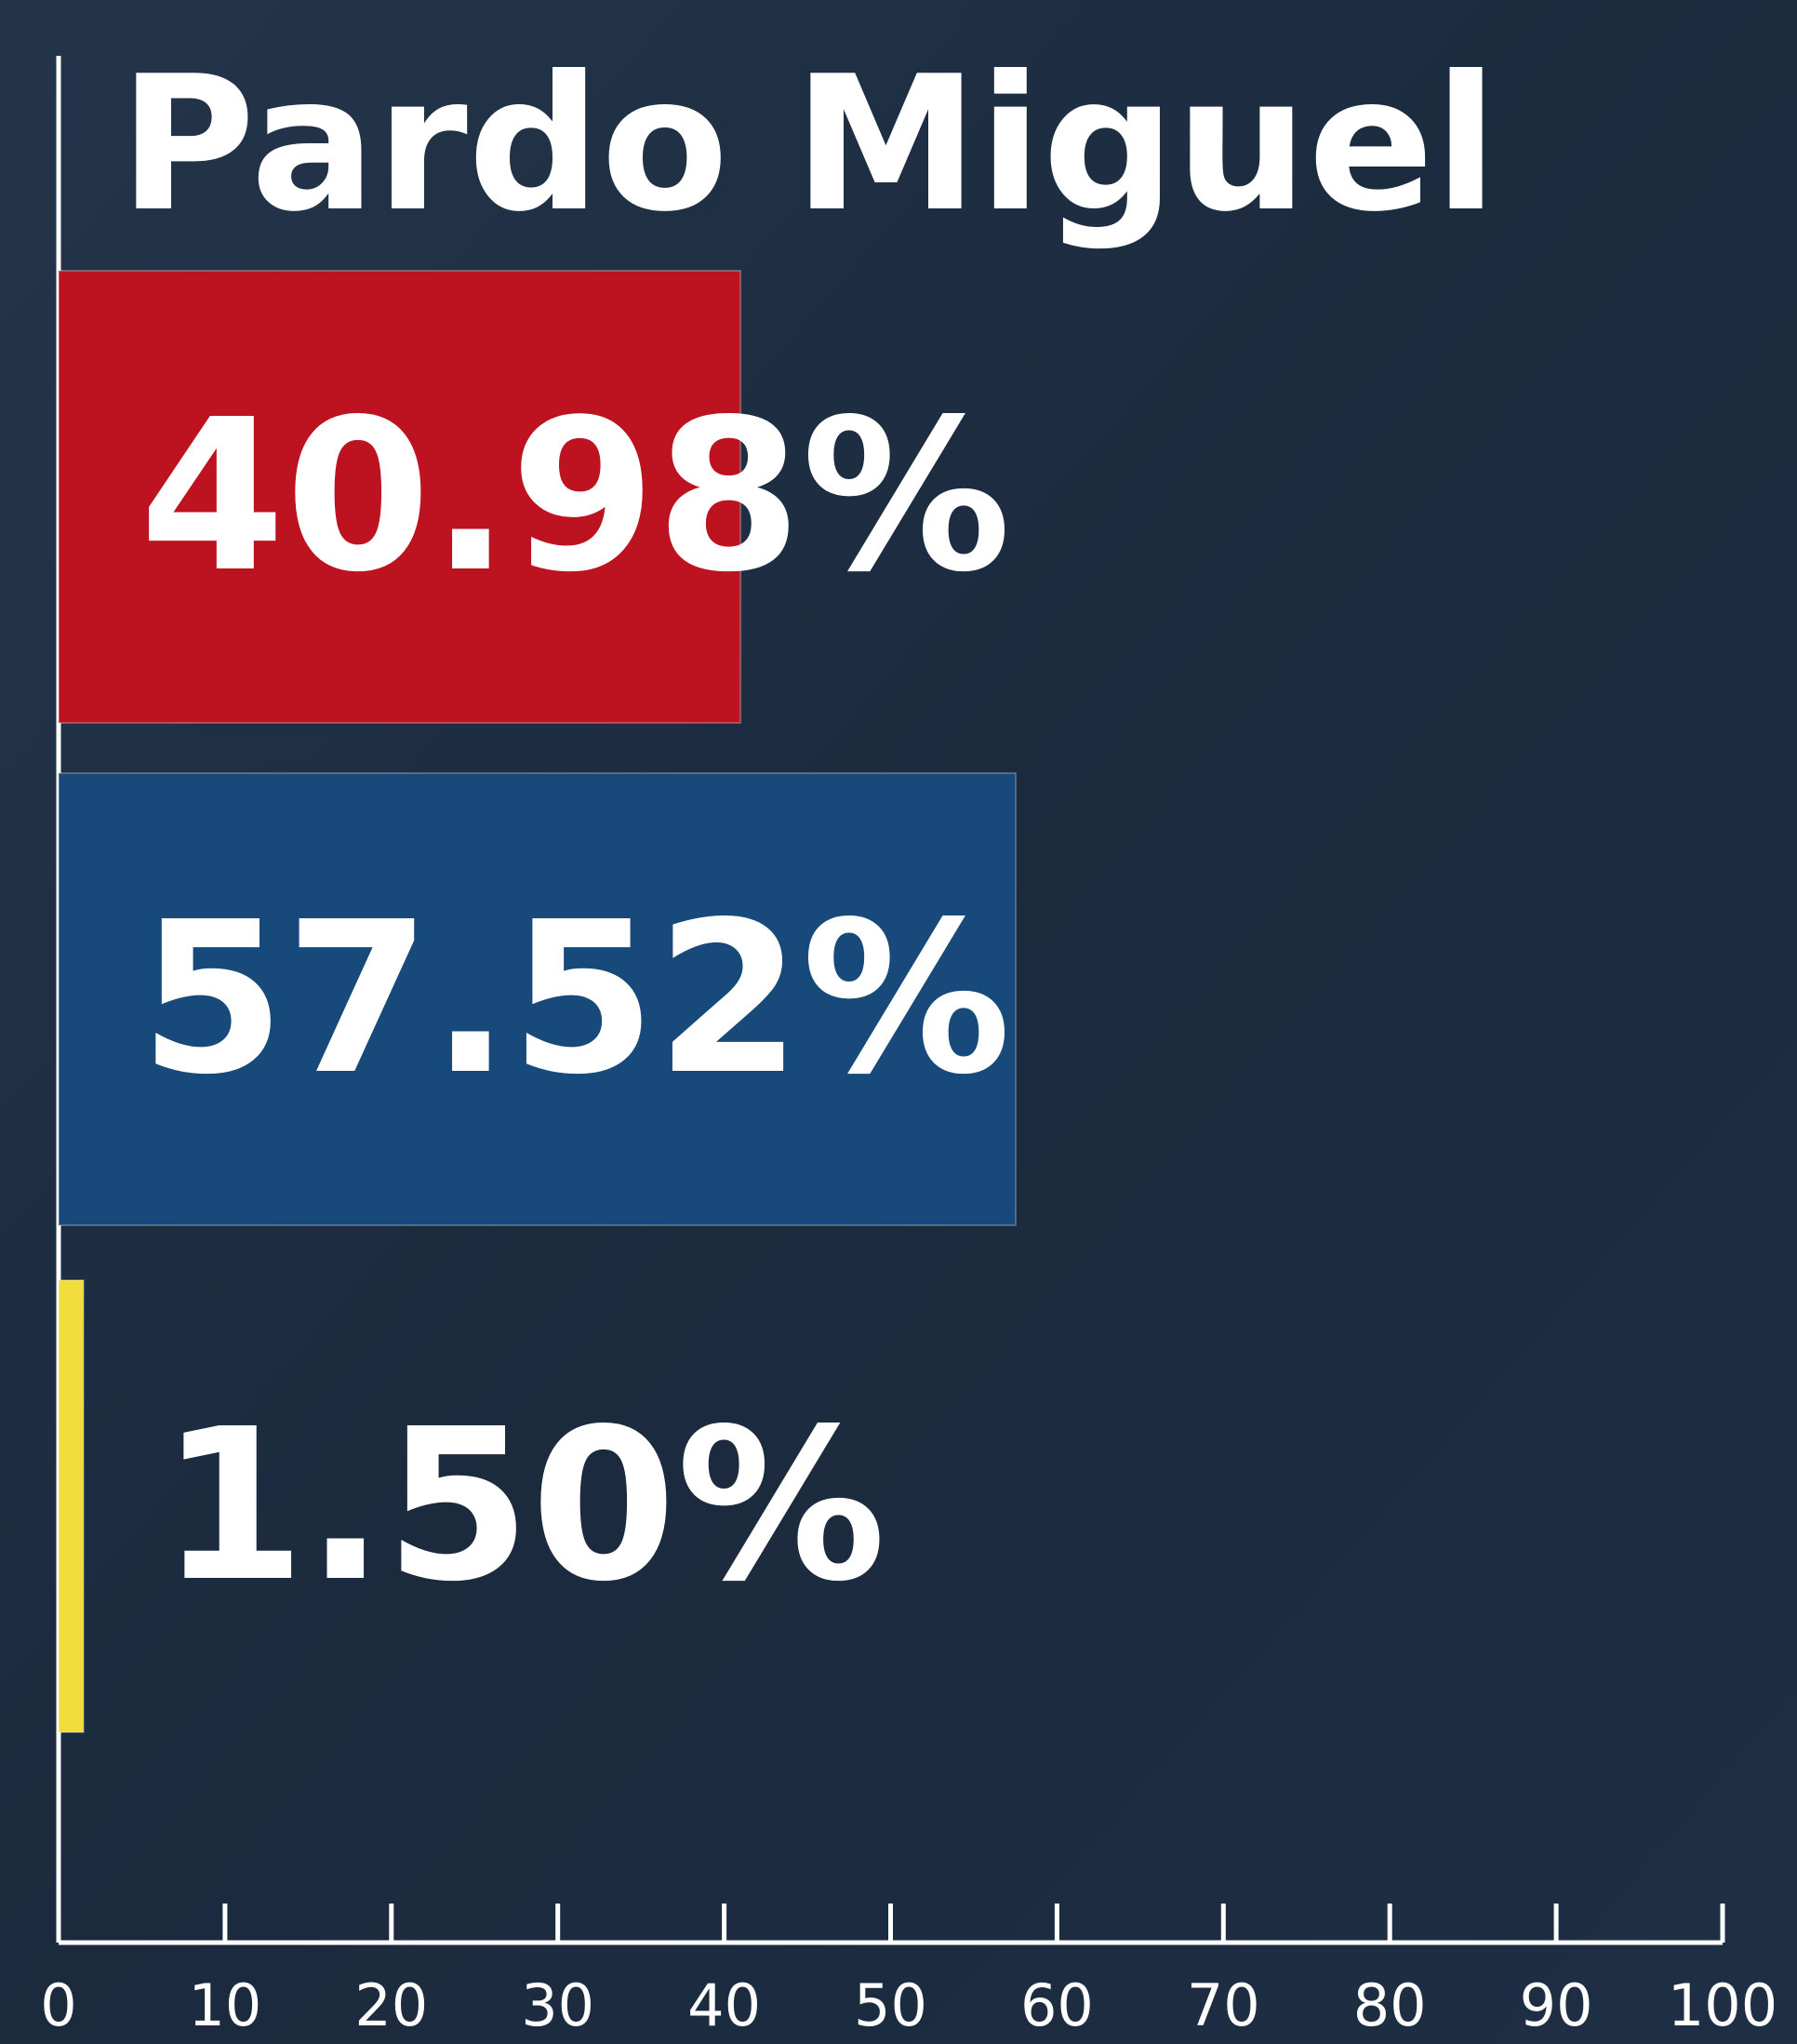  Describe the element at coordinates (58, 2005) in the screenshot. I see `x-tick-label: 0` at that location.